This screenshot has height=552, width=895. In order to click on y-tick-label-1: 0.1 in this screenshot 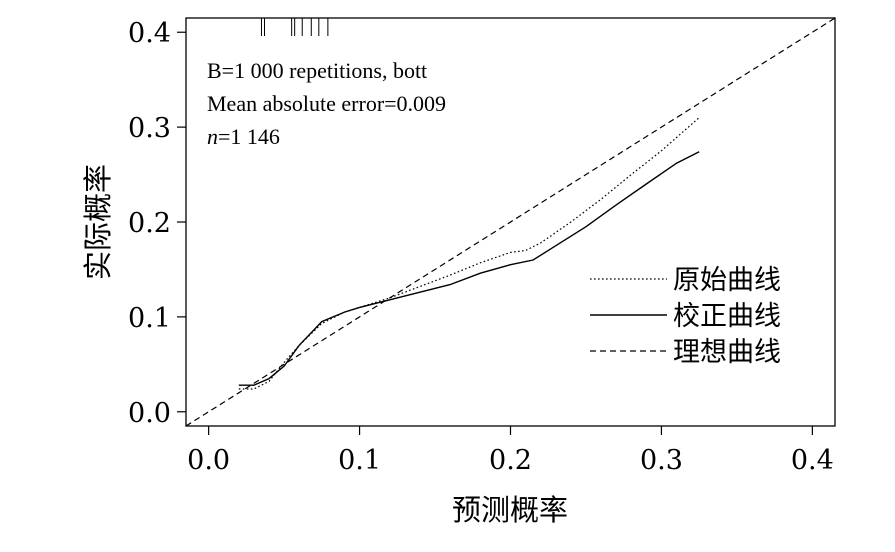, I will do `click(149, 318)`.